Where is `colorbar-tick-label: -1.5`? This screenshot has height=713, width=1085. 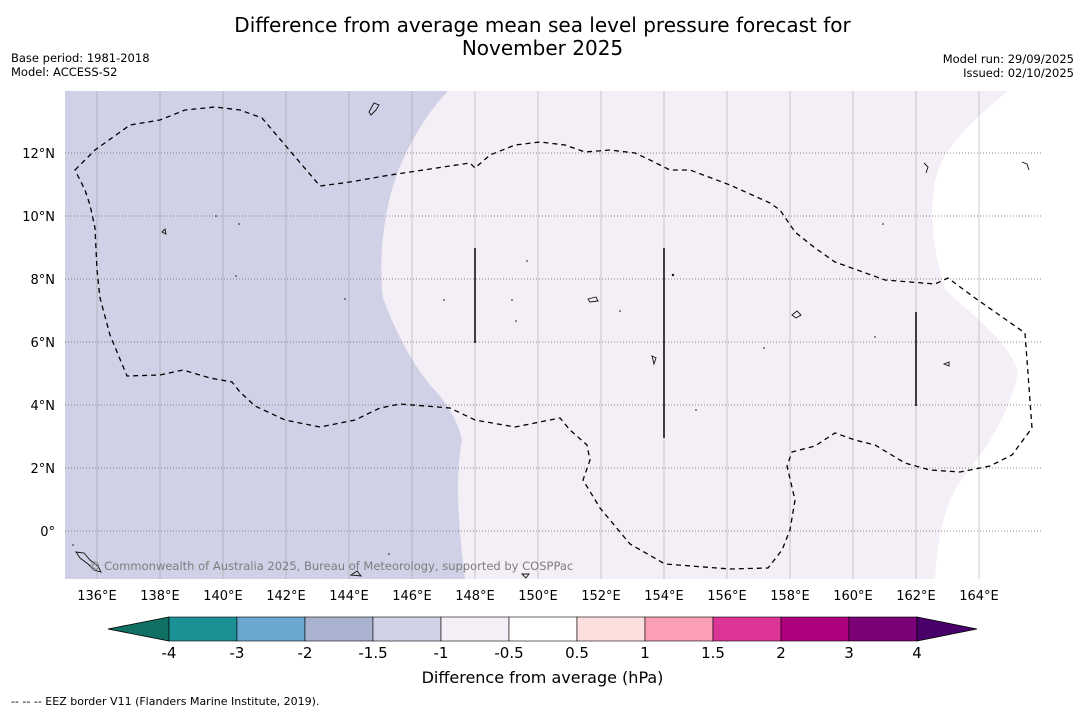
colorbar-tick-label: -1.5 is located at coordinates (372, 653).